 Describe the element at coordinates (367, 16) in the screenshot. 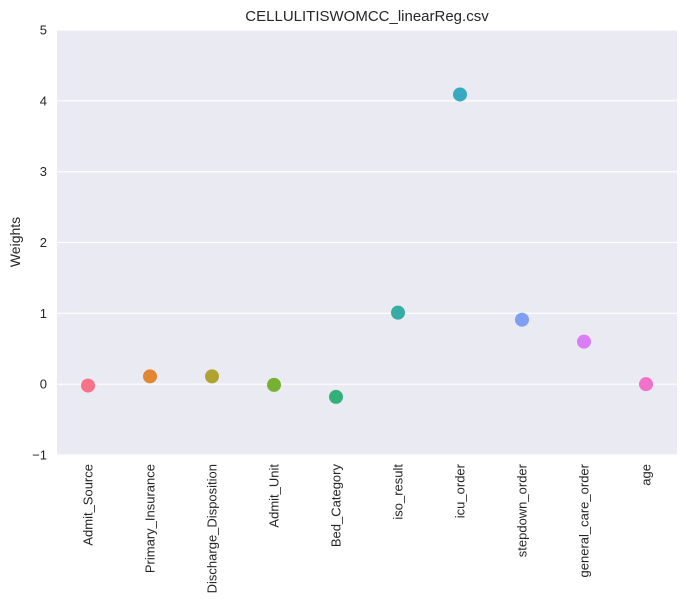

I see `chart-title: CELLULITISWOMCC_linearReg.csv` at that location.